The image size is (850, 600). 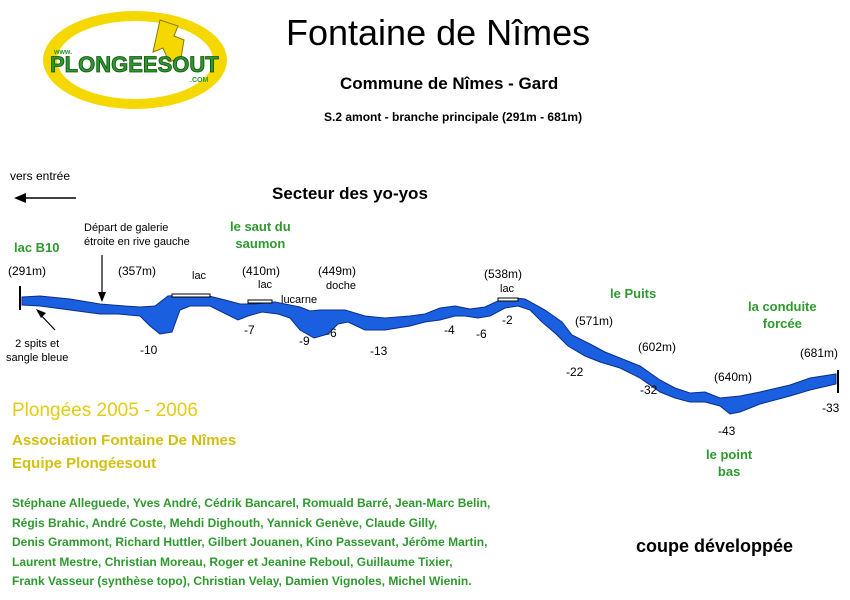 What do you see at coordinates (715, 546) in the screenshot?
I see `coupe-label: coupe développée` at bounding box center [715, 546].